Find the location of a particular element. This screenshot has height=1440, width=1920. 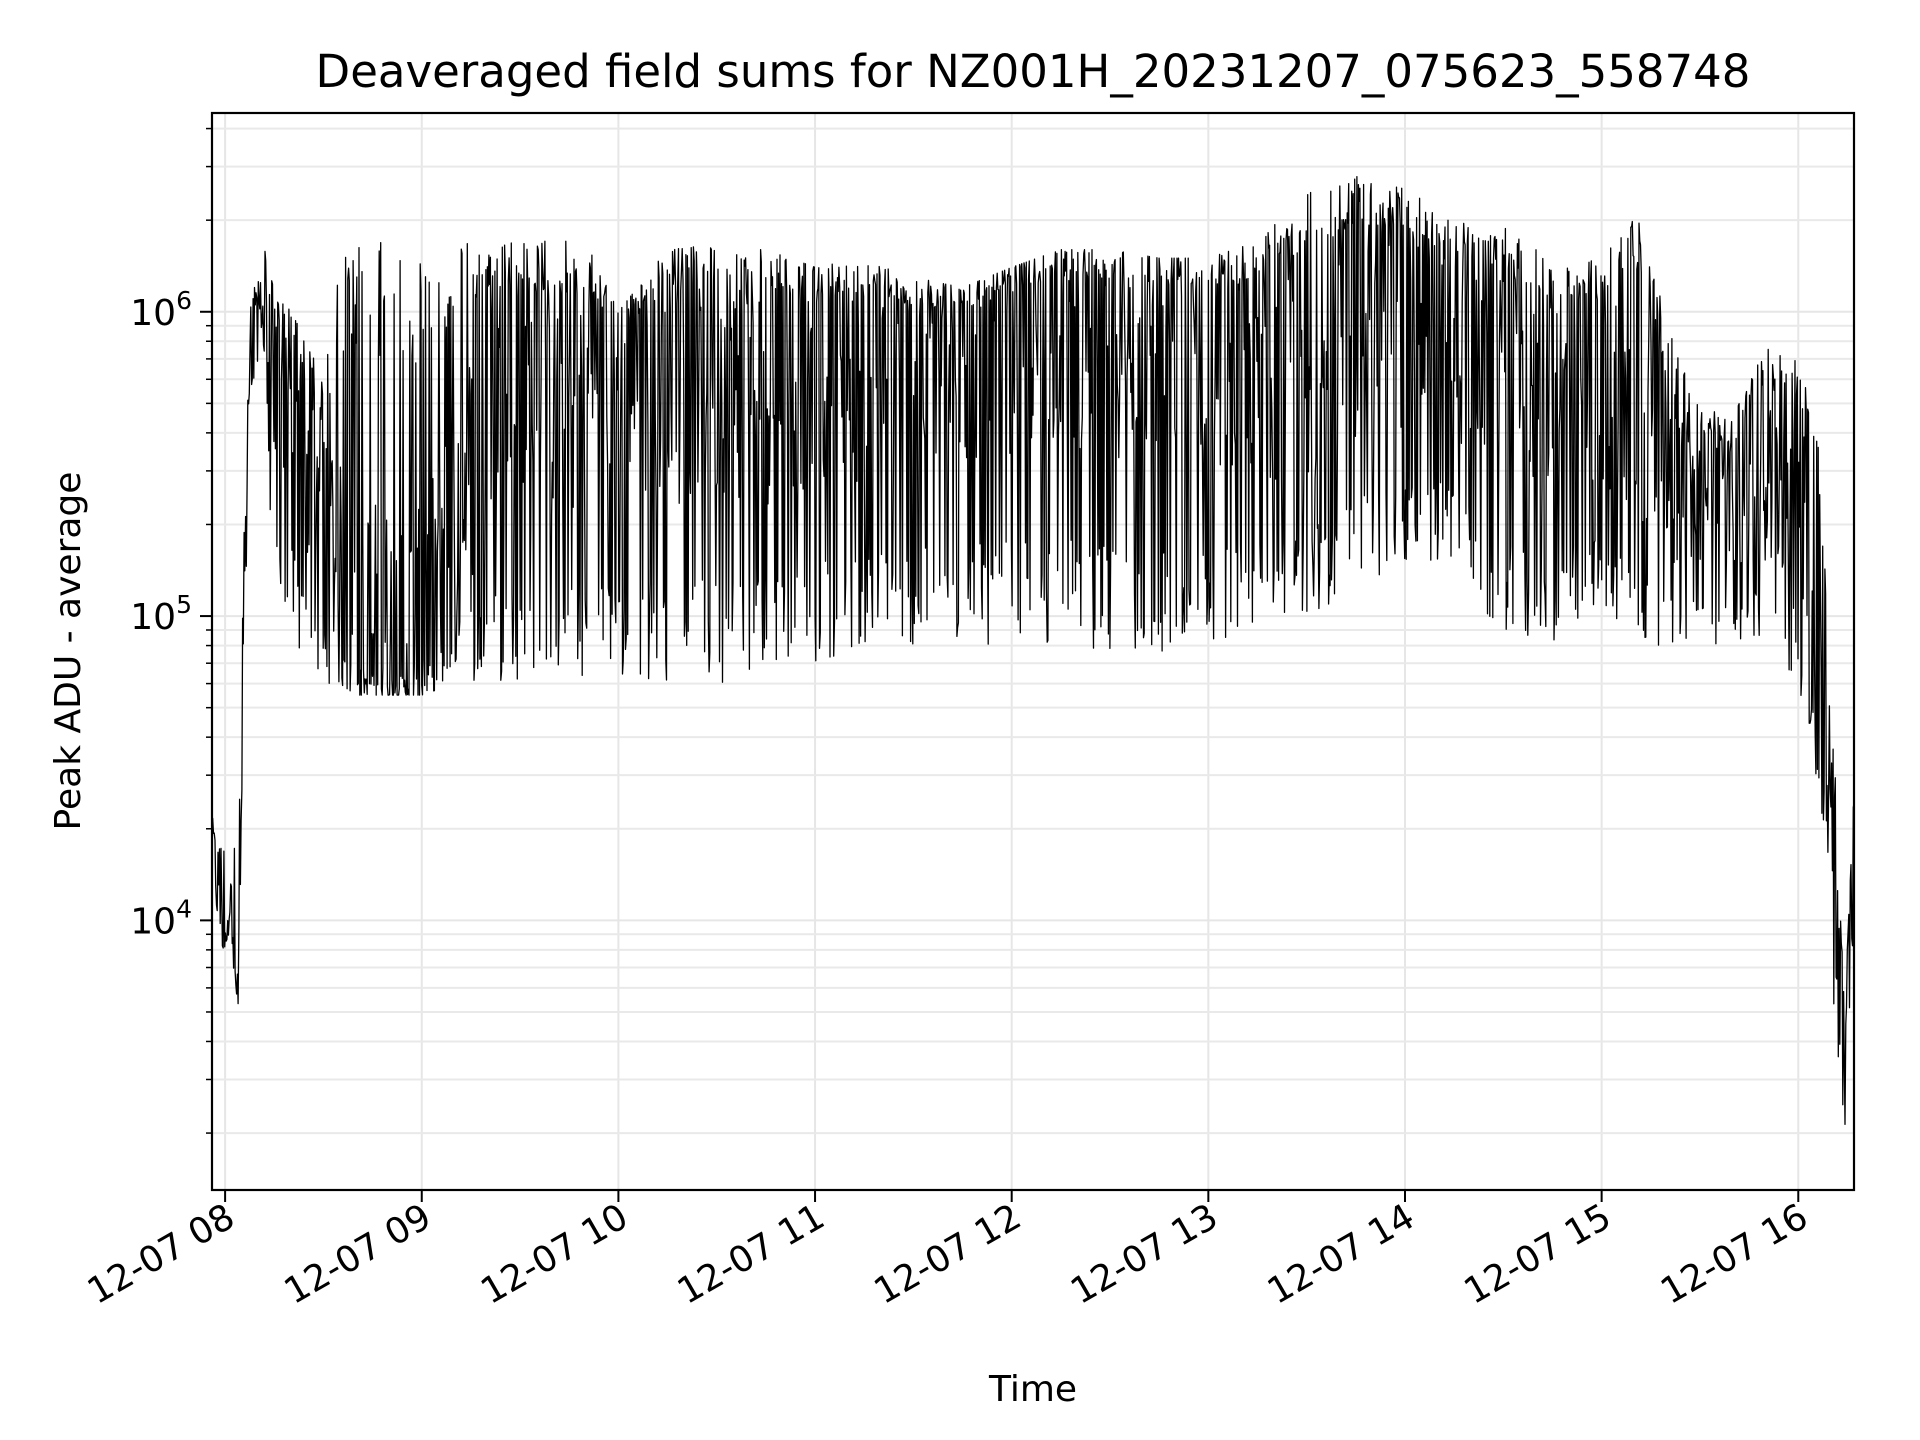

x-axis-label: Time is located at coordinates (1032, 1389).